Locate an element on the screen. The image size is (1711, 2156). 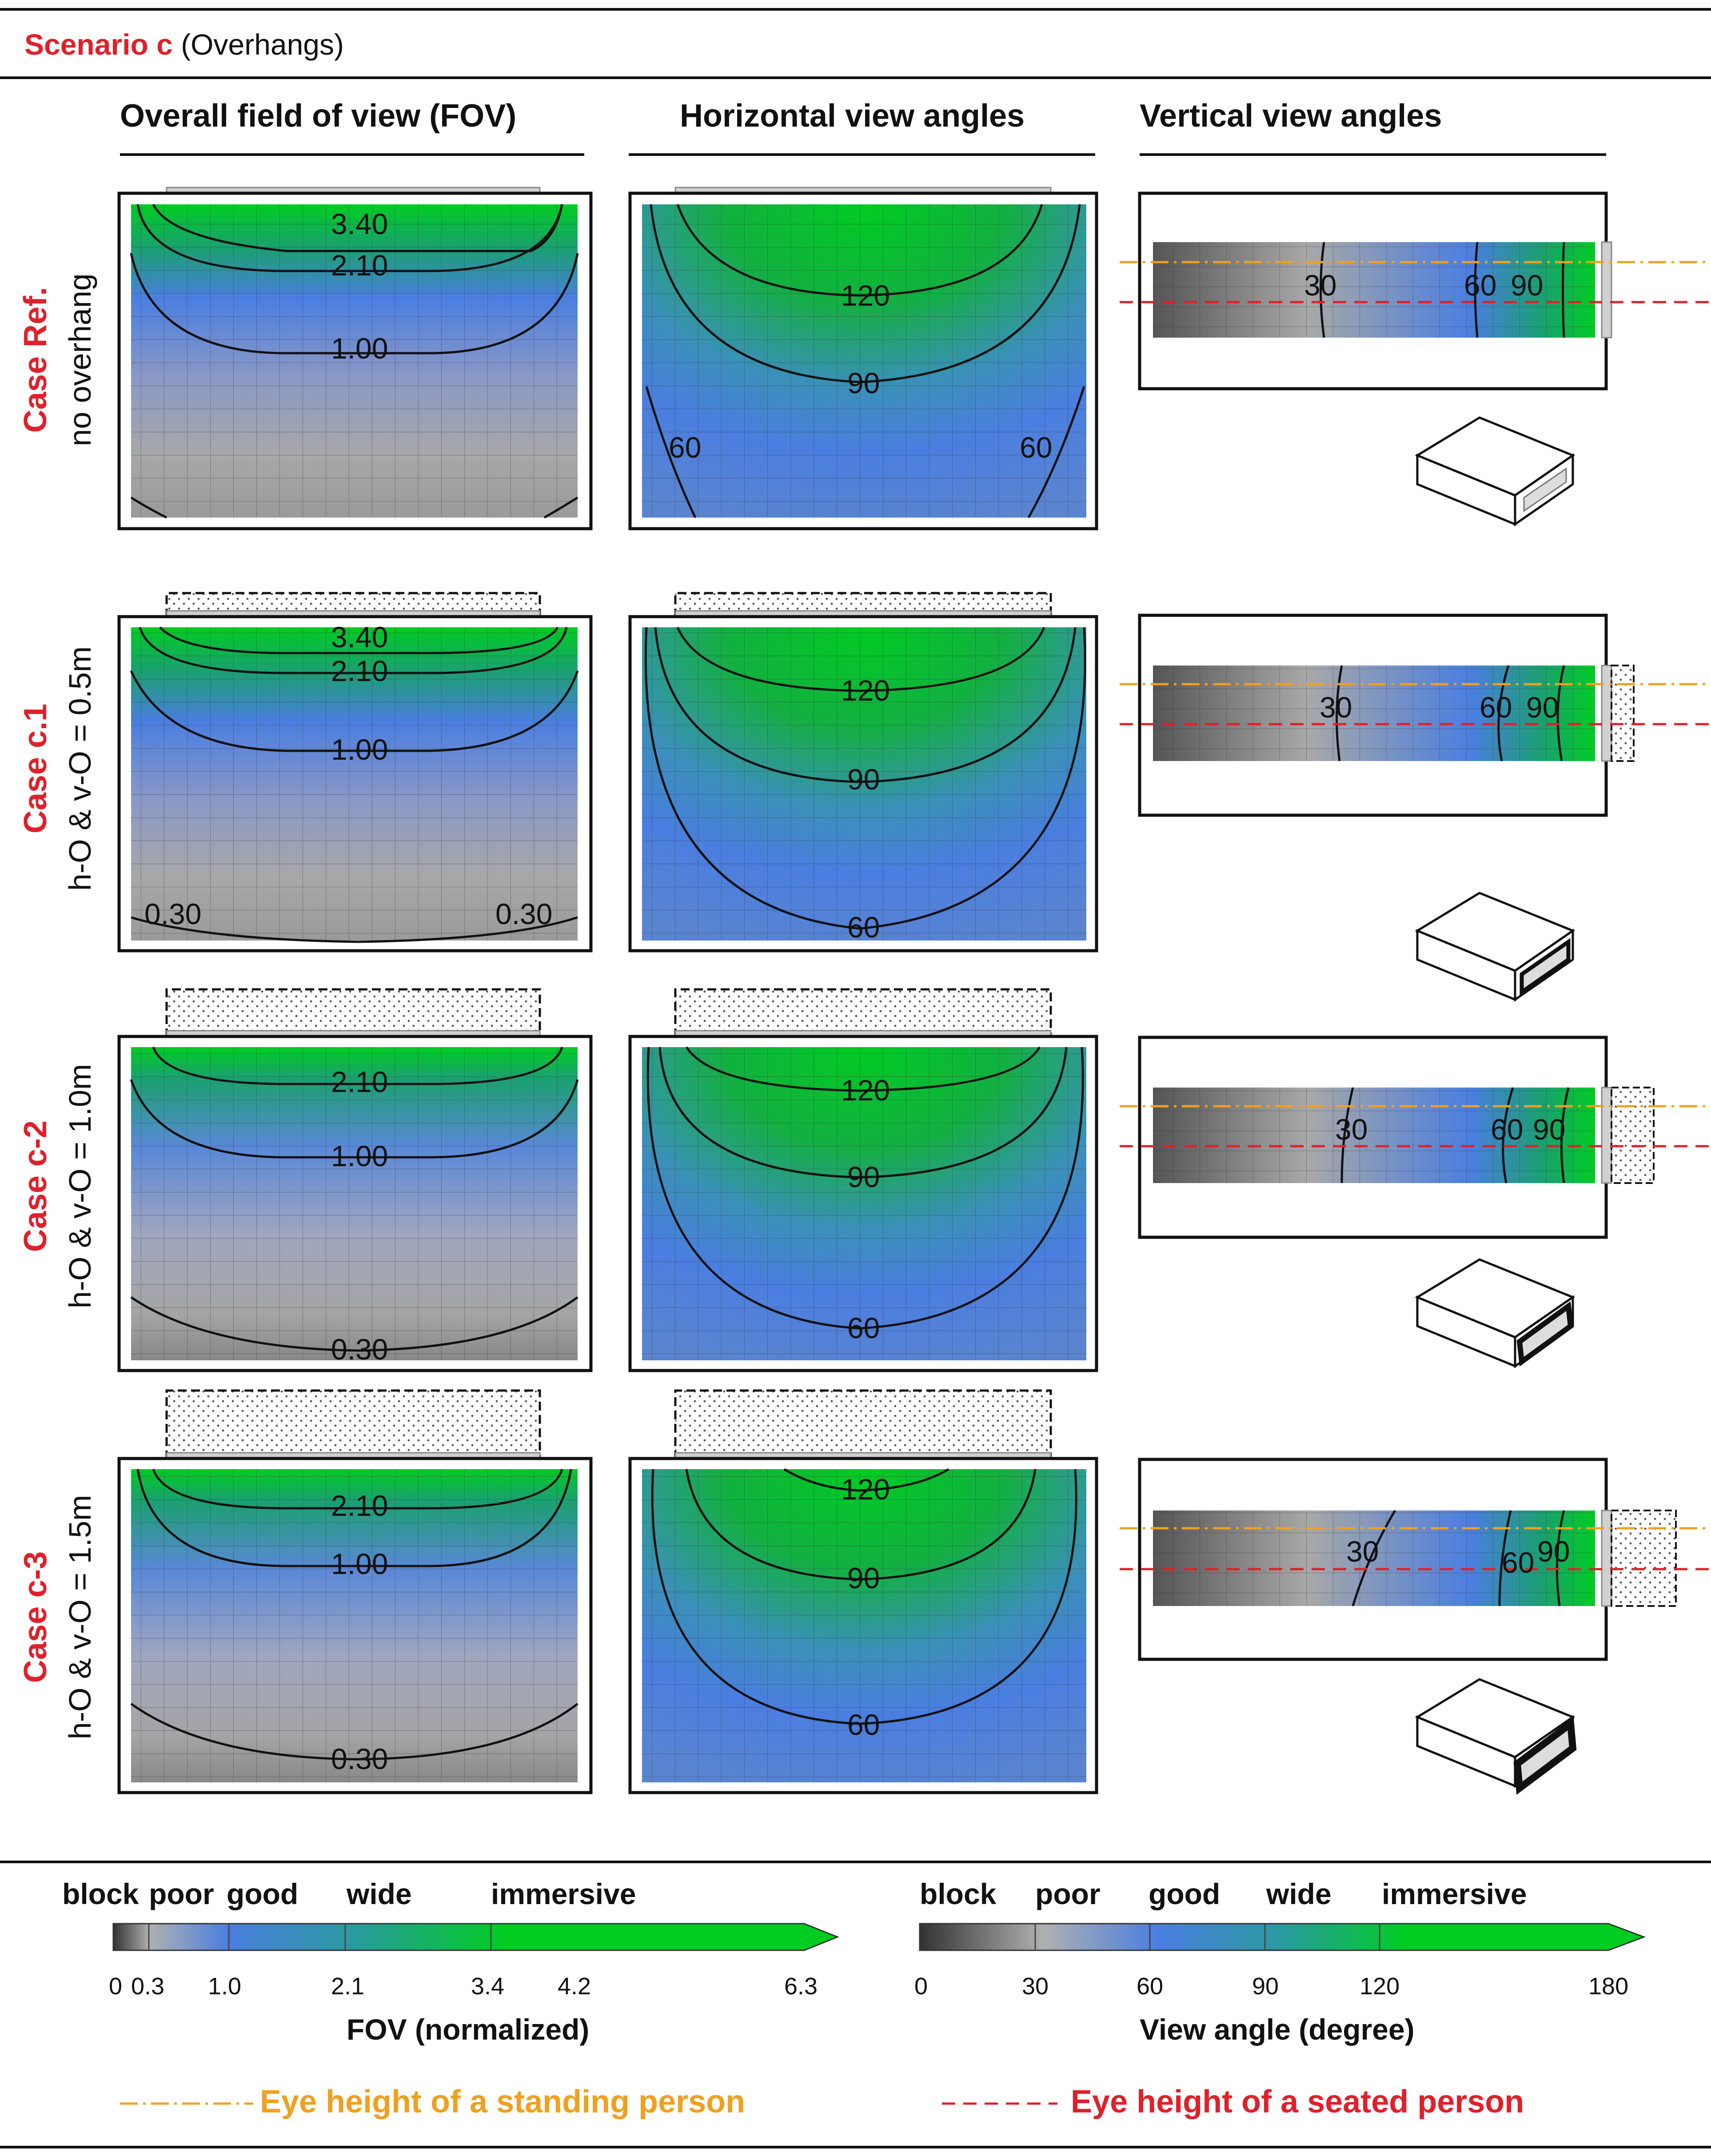
fov-category-wide: wide is located at coordinates (380, 1893).